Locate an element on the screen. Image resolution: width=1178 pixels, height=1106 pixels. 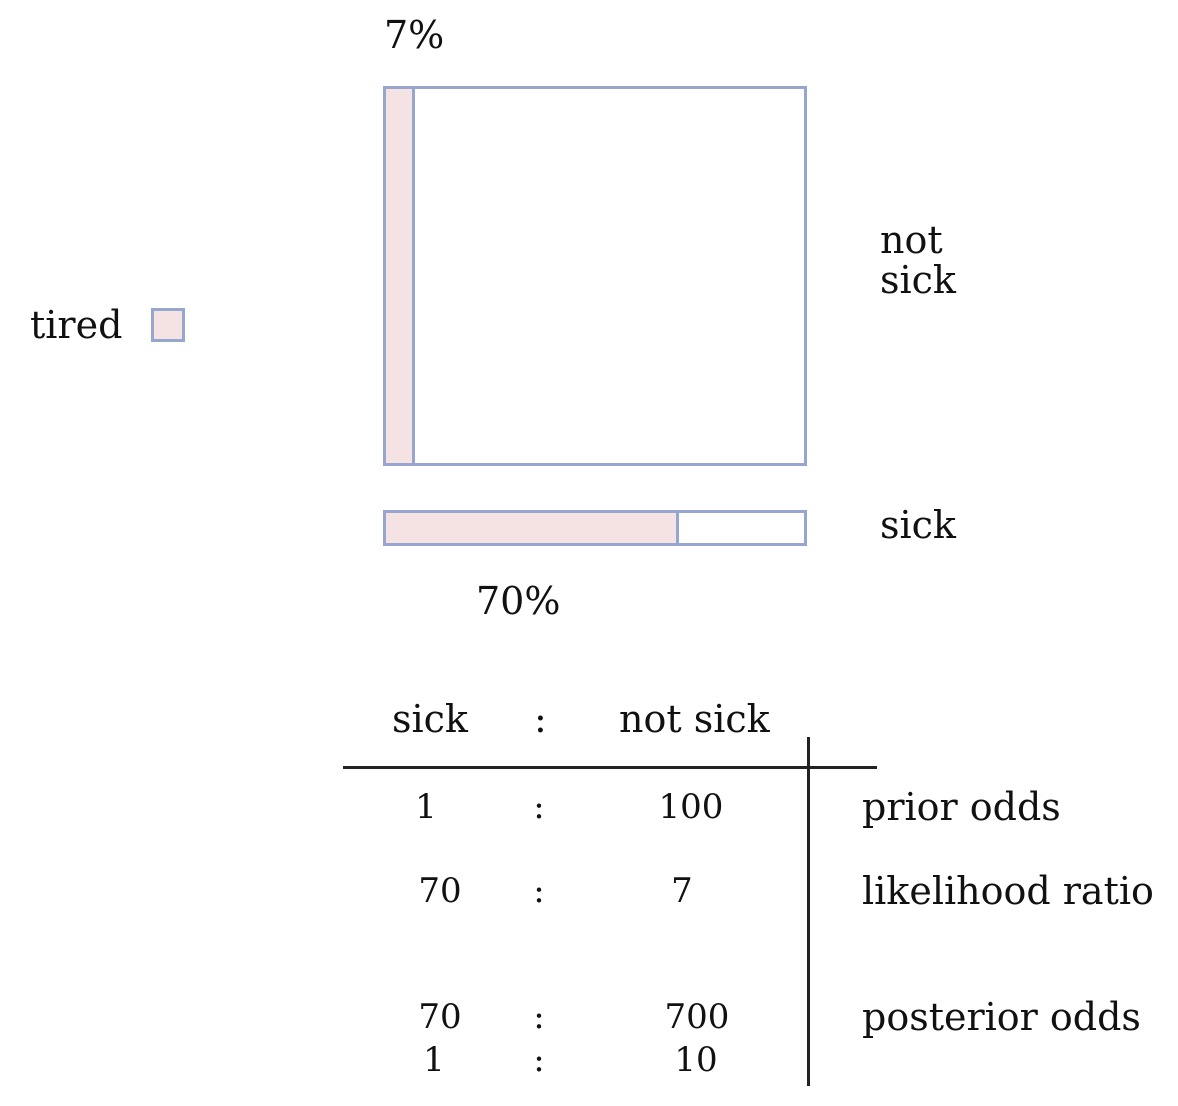
simplified-odds-not-sick: 10 is located at coordinates (696, 1060).